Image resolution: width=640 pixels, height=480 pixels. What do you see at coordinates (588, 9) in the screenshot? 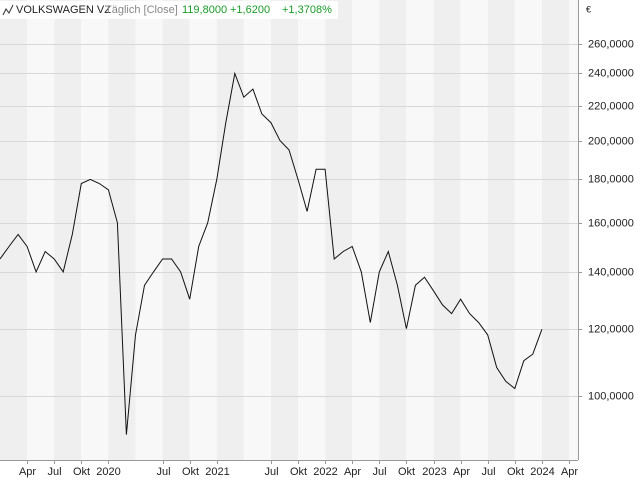
I see `unit: €` at bounding box center [588, 9].